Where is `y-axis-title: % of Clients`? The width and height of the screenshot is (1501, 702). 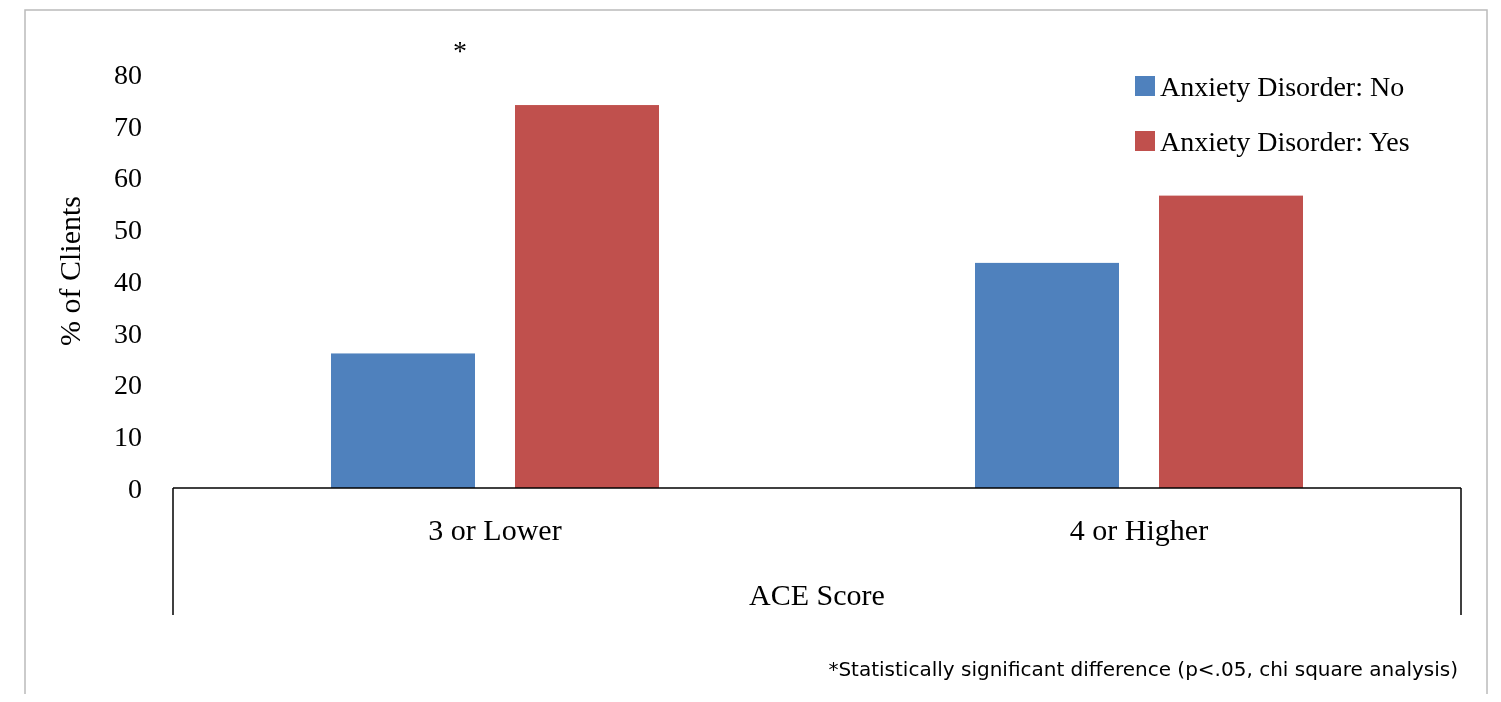 y-axis-title: % of Clients is located at coordinates (69, 271).